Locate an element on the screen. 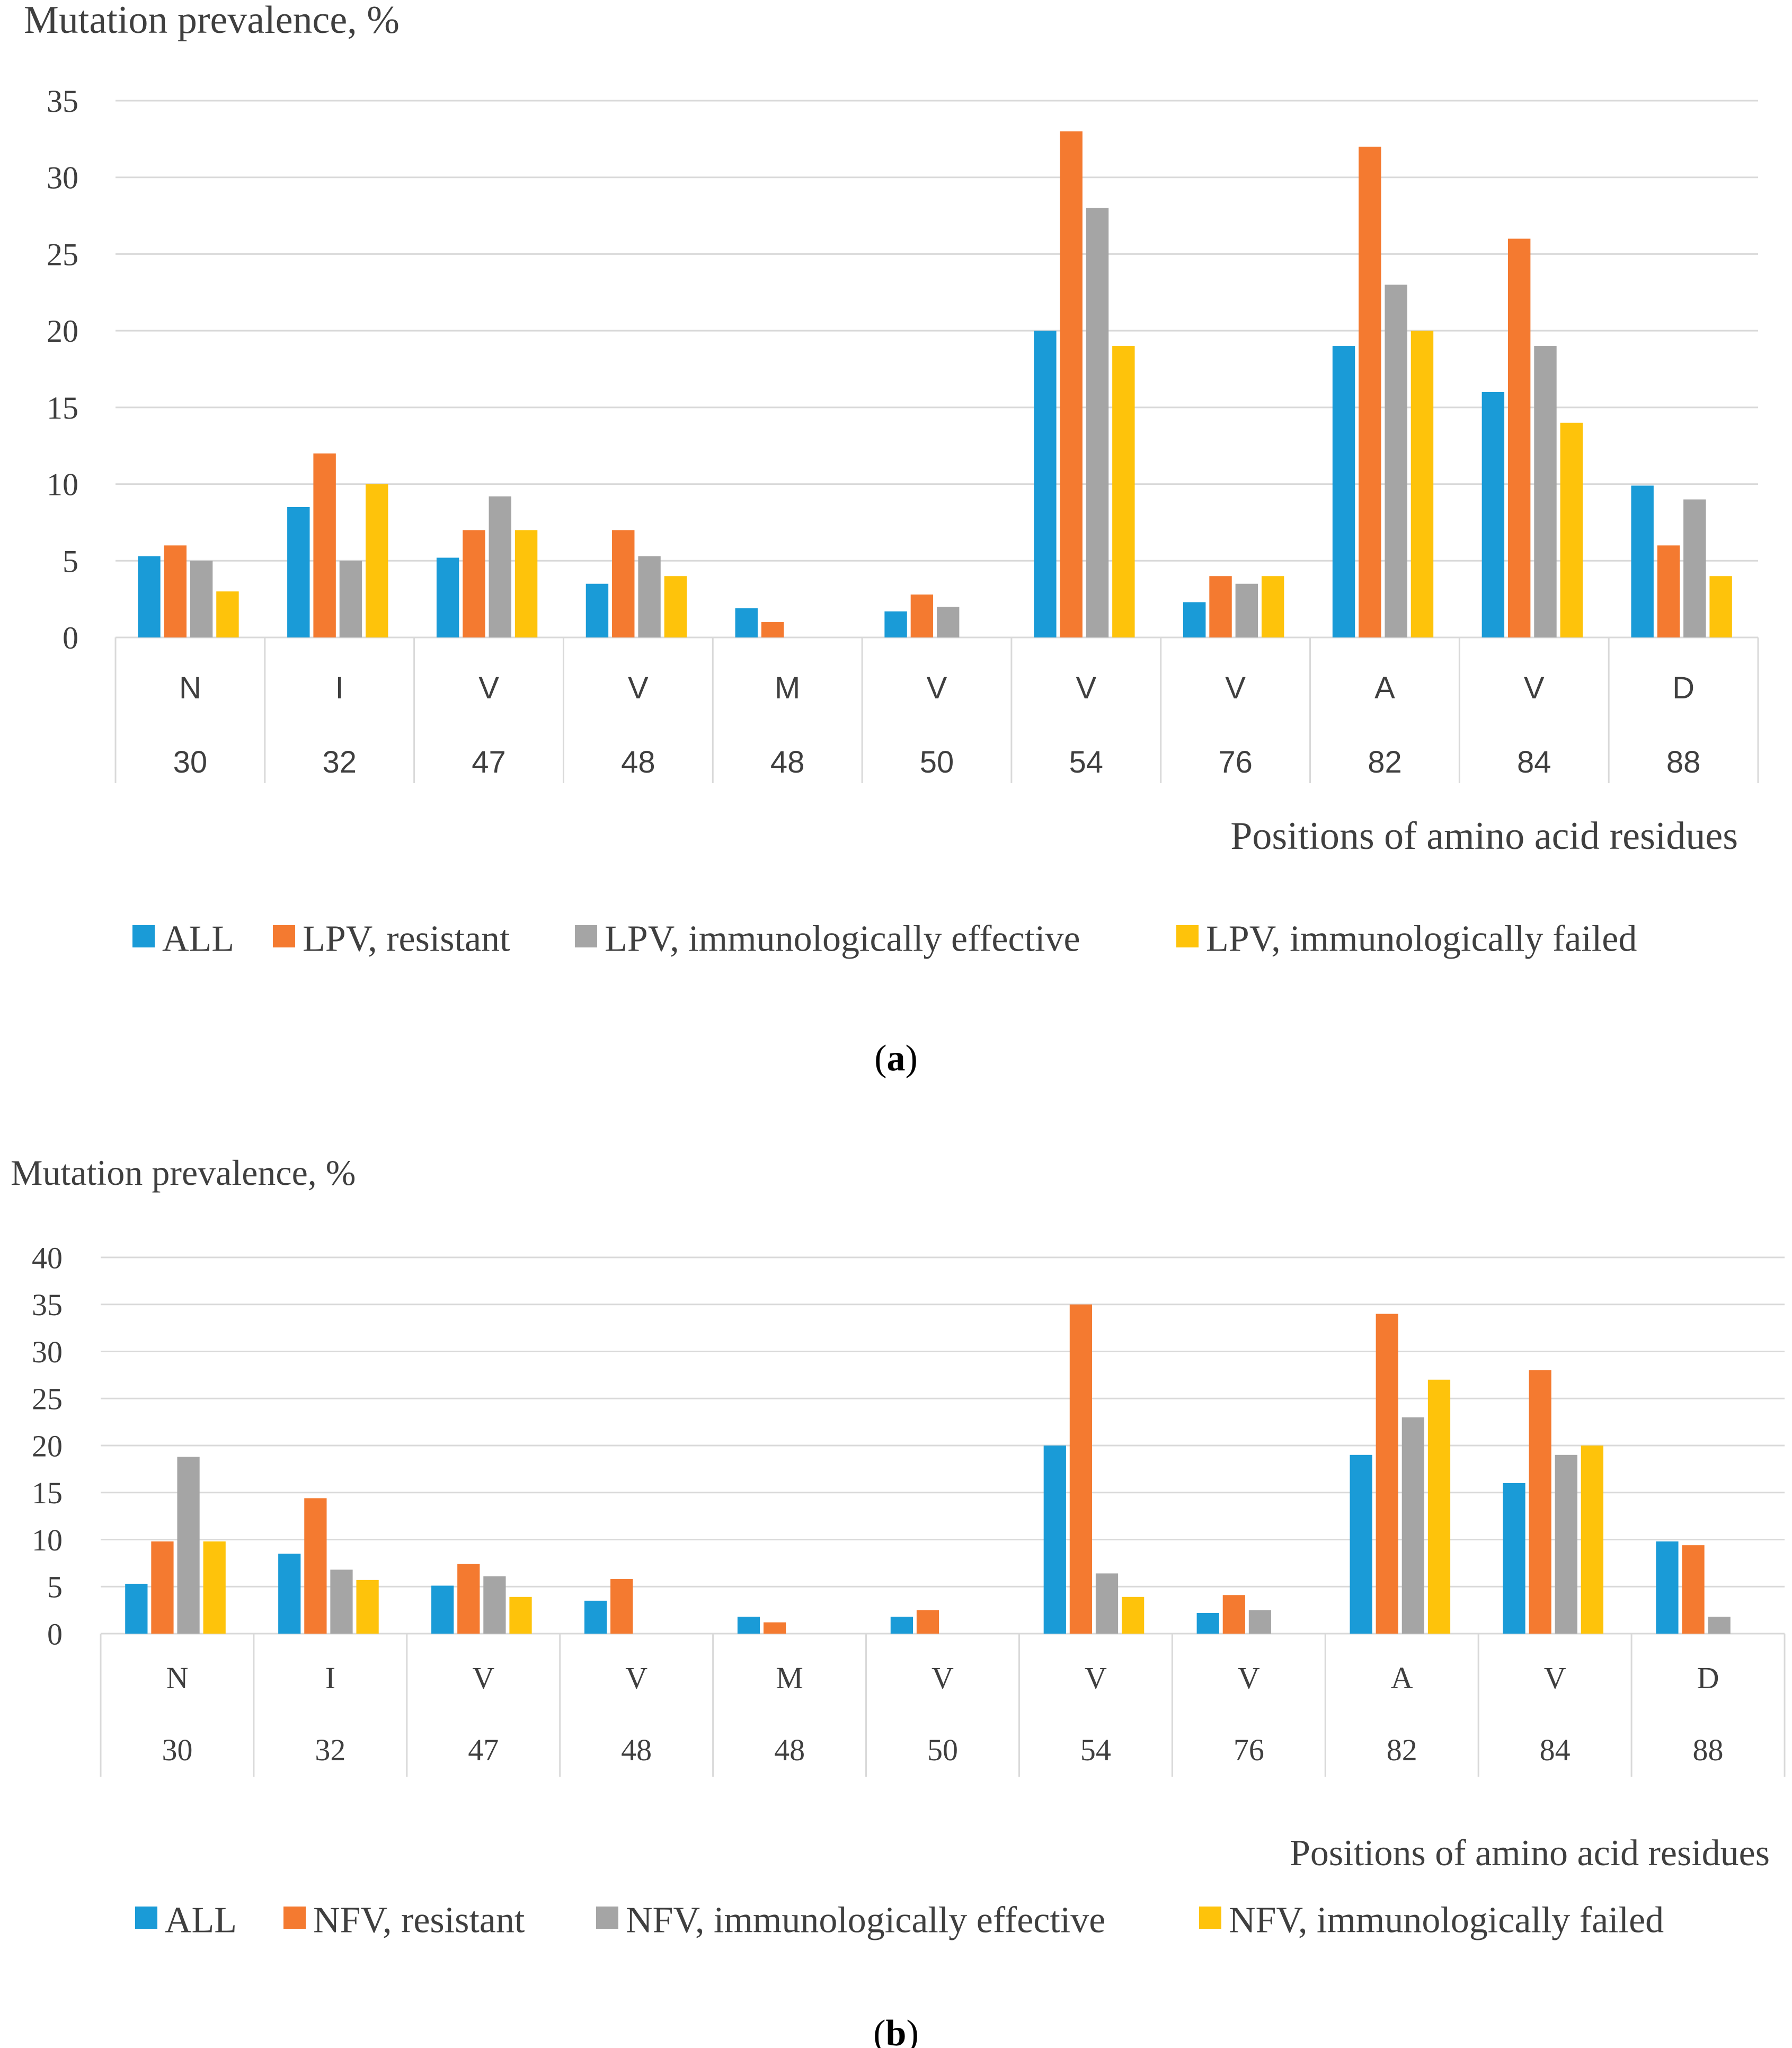 The image size is (1792, 2048). legend-label: NFV, immunologically failed is located at coordinates (1447, 1920).